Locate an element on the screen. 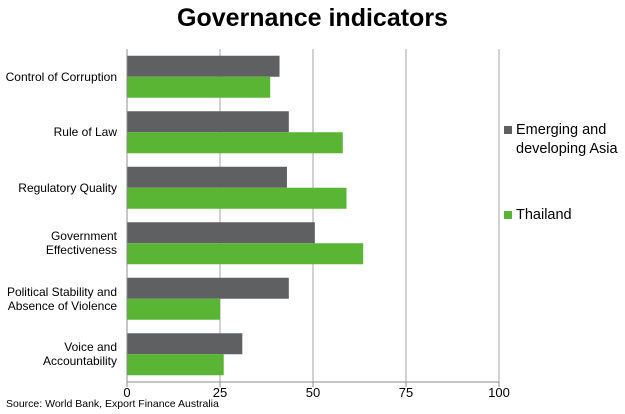  legend-label-asia: Emerging and developing Asia is located at coordinates (567, 139).